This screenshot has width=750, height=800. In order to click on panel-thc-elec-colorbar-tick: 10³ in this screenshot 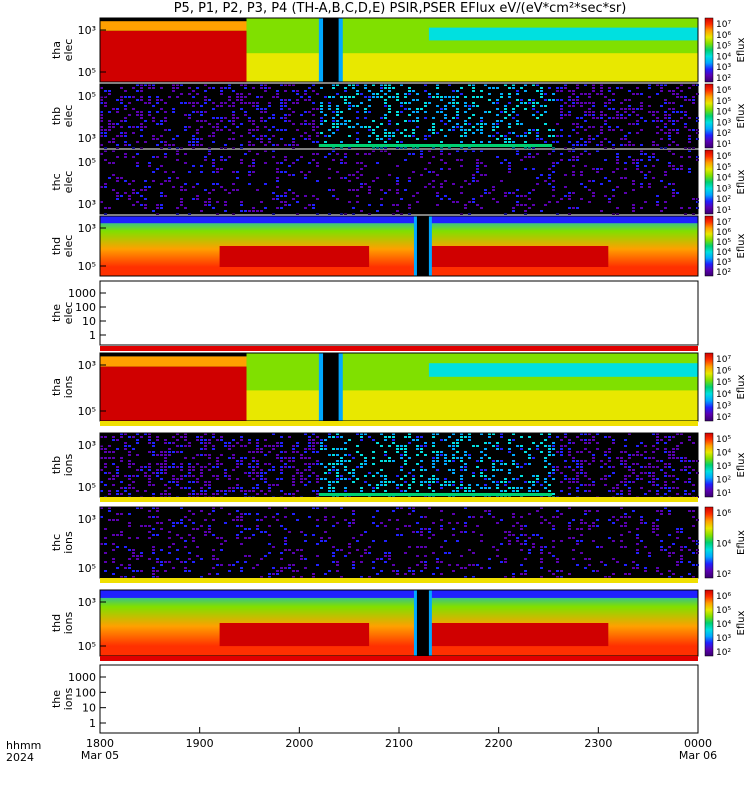, I will do `click(723, 189)`.